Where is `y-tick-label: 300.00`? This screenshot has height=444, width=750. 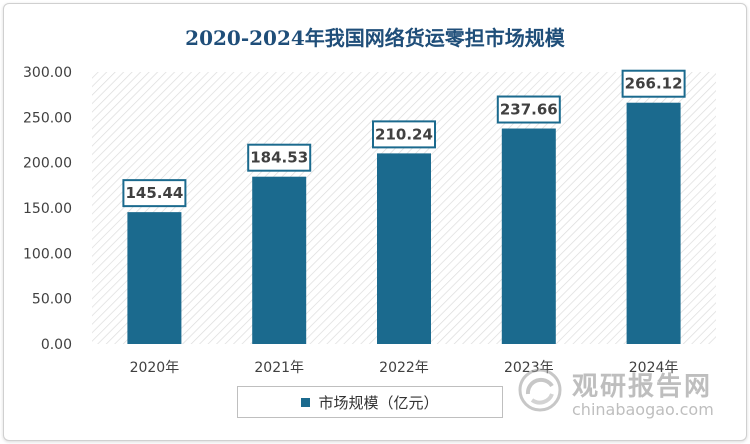 y-tick-label: 300.00 is located at coordinates (47, 73).